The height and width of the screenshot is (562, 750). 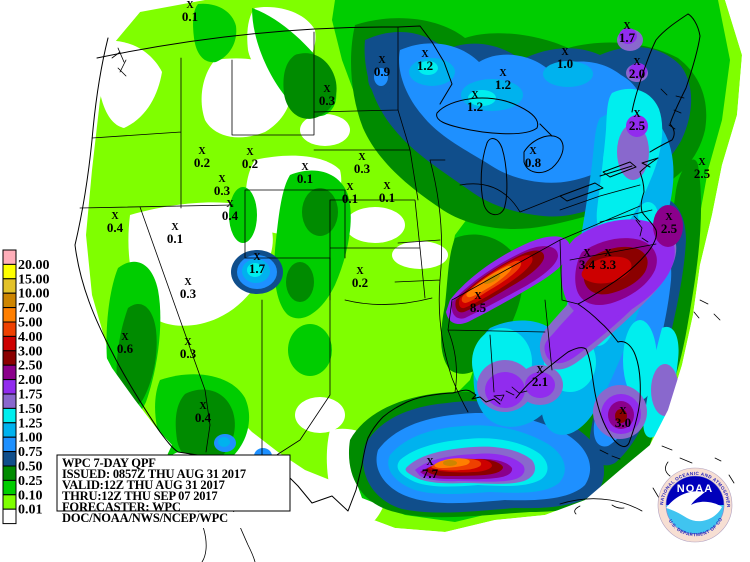 I want to click on legend-value-label: 7.00, so click(x=30, y=308).